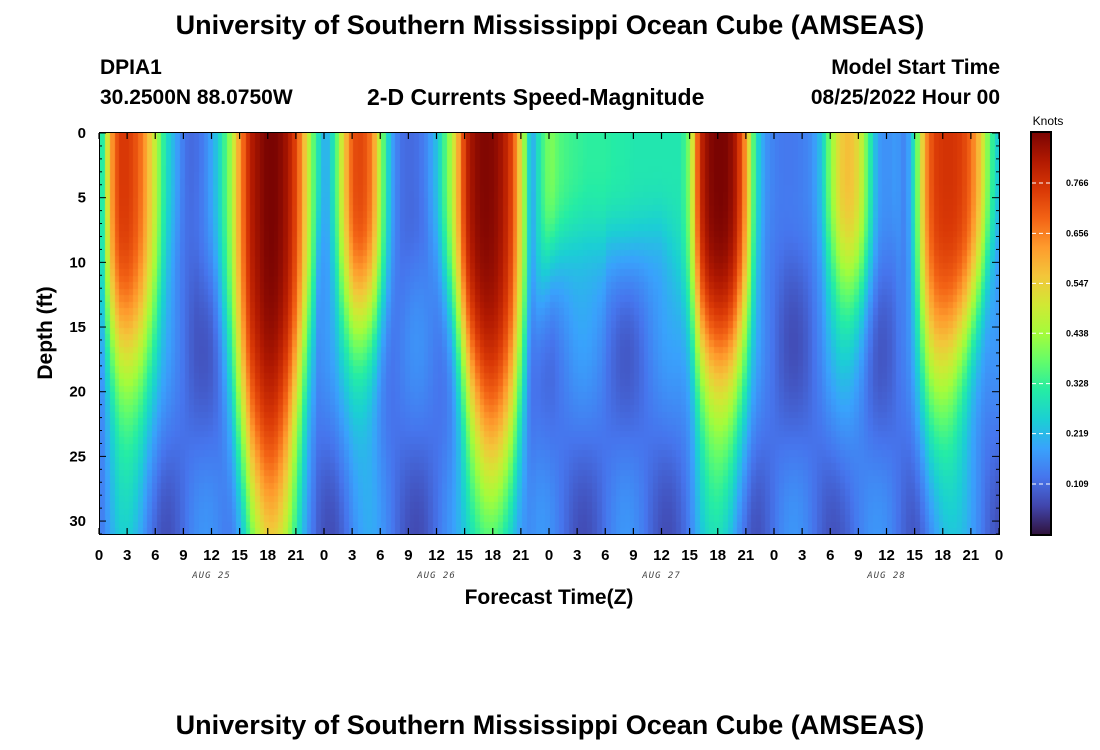  What do you see at coordinates (915, 67) in the screenshot?
I see `model-start-label: Model Start Time` at bounding box center [915, 67].